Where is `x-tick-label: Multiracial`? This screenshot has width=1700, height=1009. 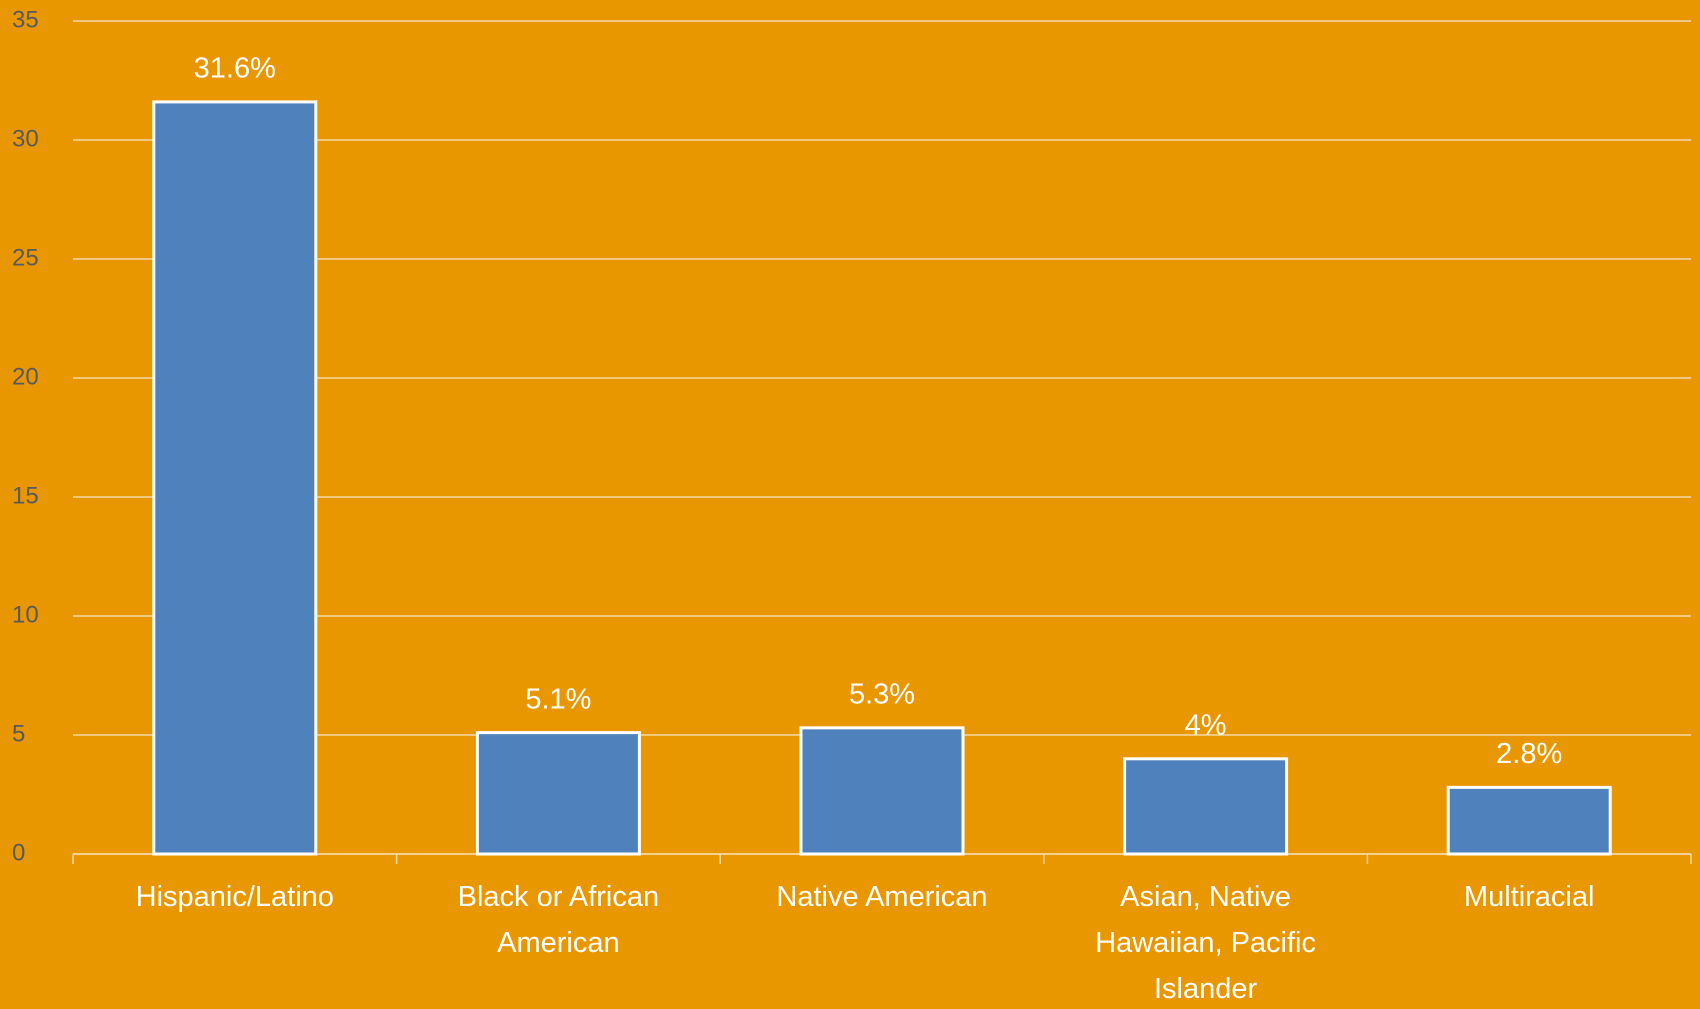 x-tick-label: Multiracial is located at coordinates (1529, 897).